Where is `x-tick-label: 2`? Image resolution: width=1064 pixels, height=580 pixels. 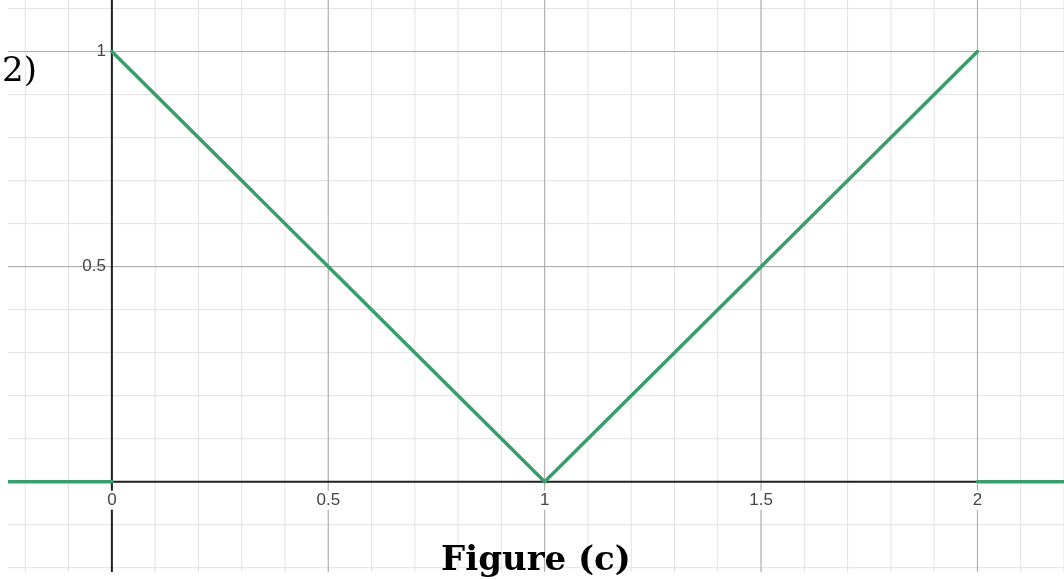 x-tick-label: 2 is located at coordinates (977, 499).